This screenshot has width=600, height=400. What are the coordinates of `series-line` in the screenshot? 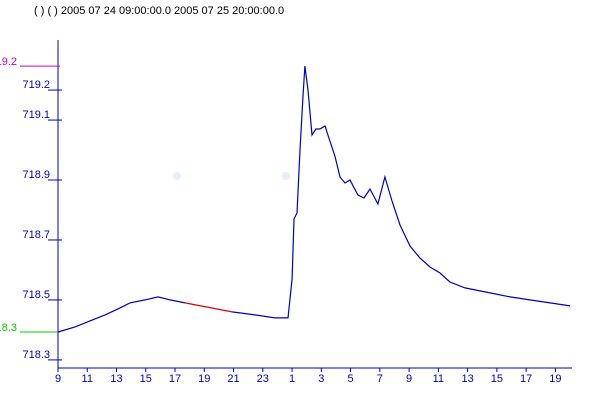 It's located at (208, 307).